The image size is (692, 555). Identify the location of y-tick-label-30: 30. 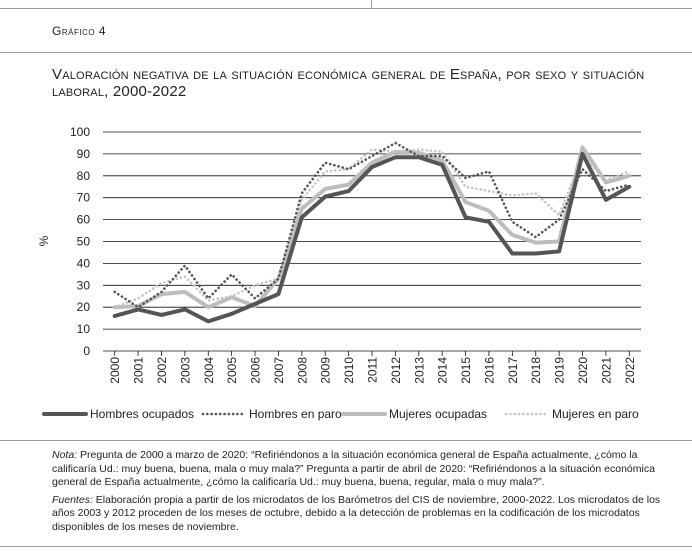
(84, 285).